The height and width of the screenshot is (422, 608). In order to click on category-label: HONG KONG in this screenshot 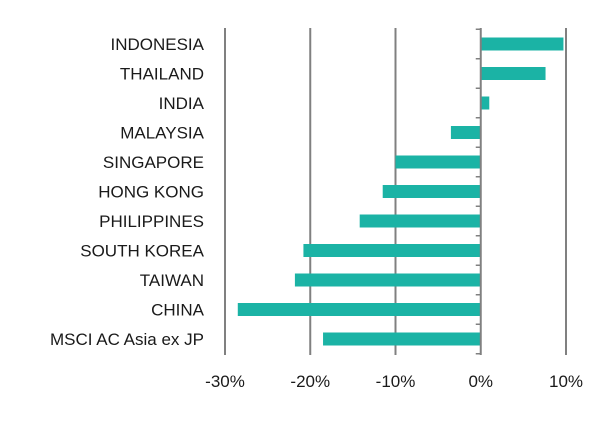, I will do `click(151, 192)`.